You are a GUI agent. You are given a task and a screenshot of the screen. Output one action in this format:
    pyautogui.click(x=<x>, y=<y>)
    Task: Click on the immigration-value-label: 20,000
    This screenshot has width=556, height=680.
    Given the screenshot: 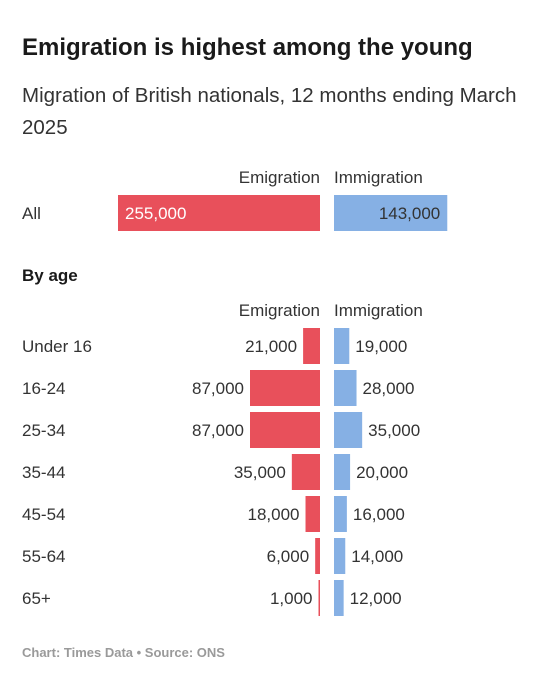 What is the action you would take?
    pyautogui.click(x=382, y=472)
    